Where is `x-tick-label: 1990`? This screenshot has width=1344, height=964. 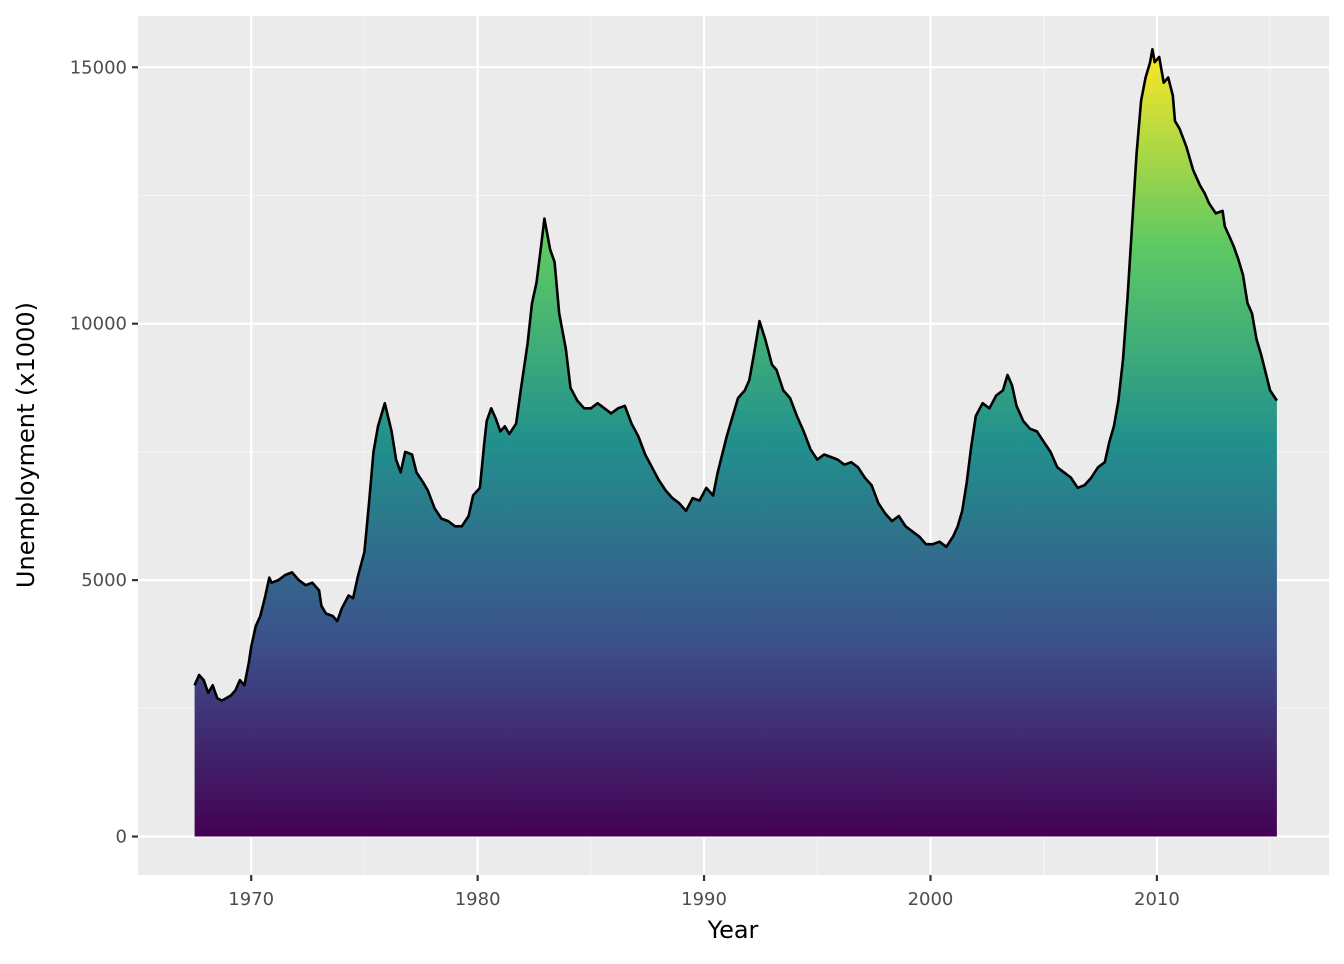 x-tick-label: 1990 is located at coordinates (704, 899).